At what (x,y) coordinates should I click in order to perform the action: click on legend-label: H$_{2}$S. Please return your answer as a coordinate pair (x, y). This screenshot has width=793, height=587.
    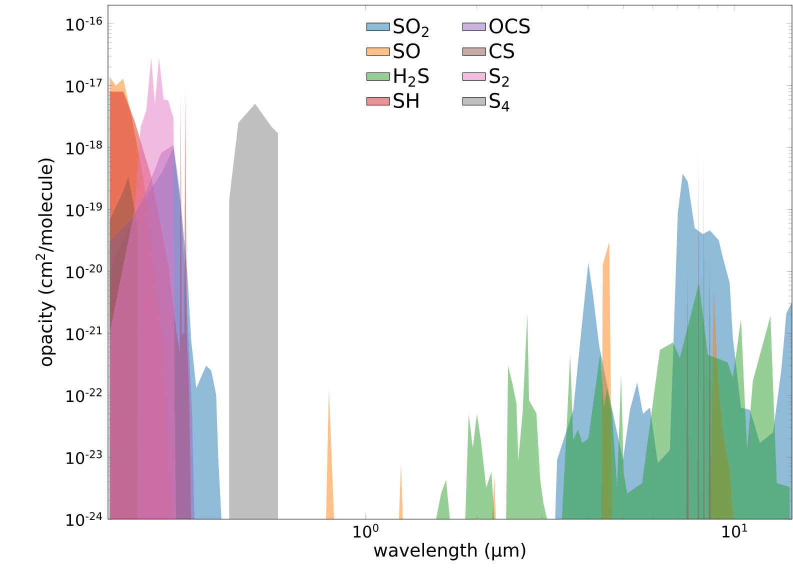
    Looking at the image, I should click on (411, 77).